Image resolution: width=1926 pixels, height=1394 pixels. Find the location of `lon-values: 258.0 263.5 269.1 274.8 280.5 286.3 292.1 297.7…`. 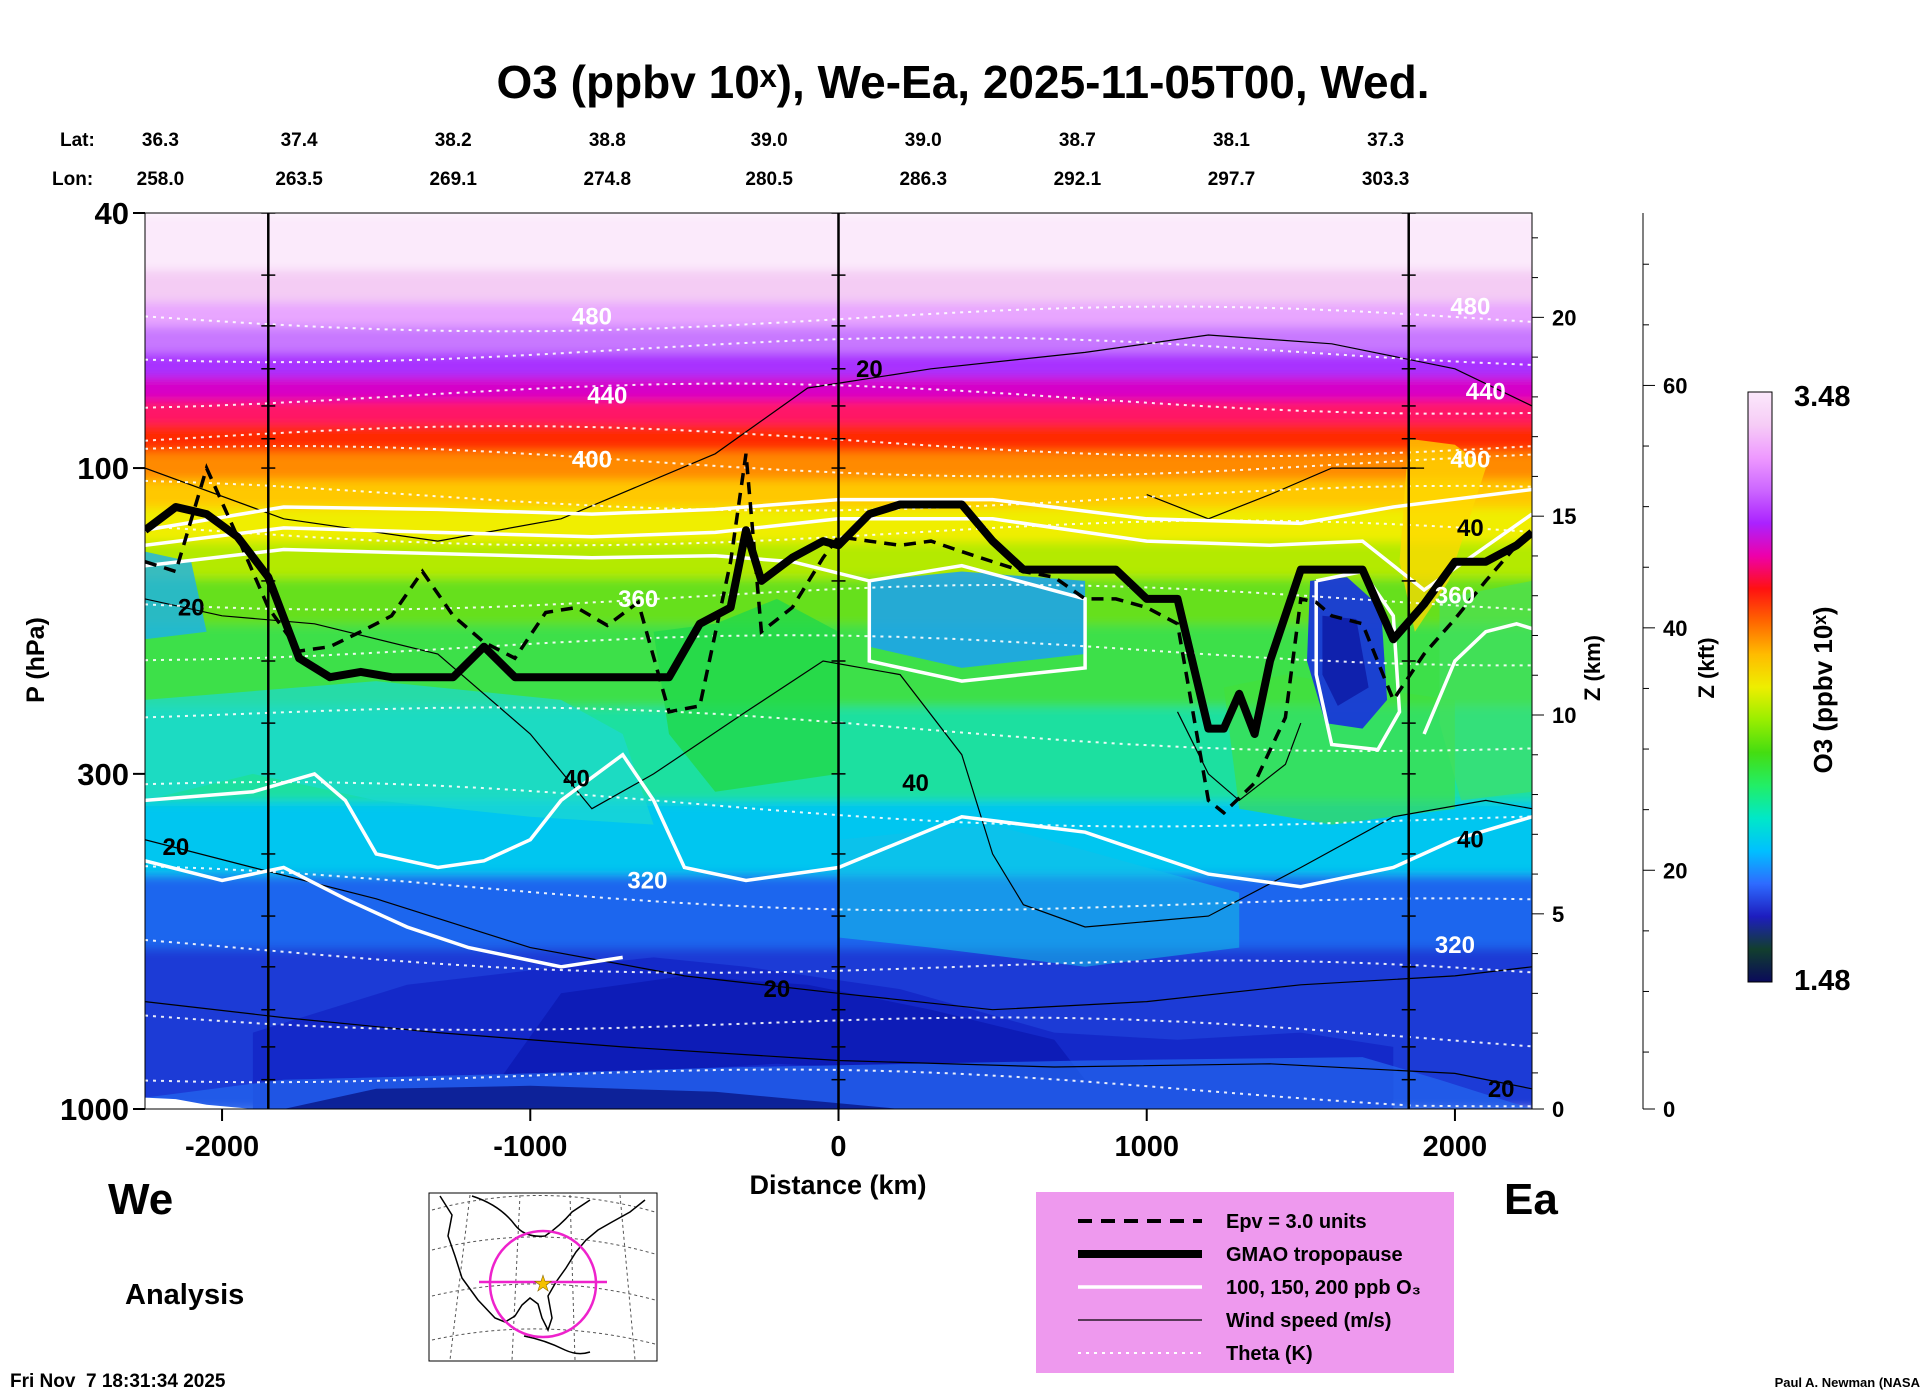

lon-values: 258.0 263.5 269.1 274.8 280.5 286.3 292.1 297.7… is located at coordinates (773, 179).